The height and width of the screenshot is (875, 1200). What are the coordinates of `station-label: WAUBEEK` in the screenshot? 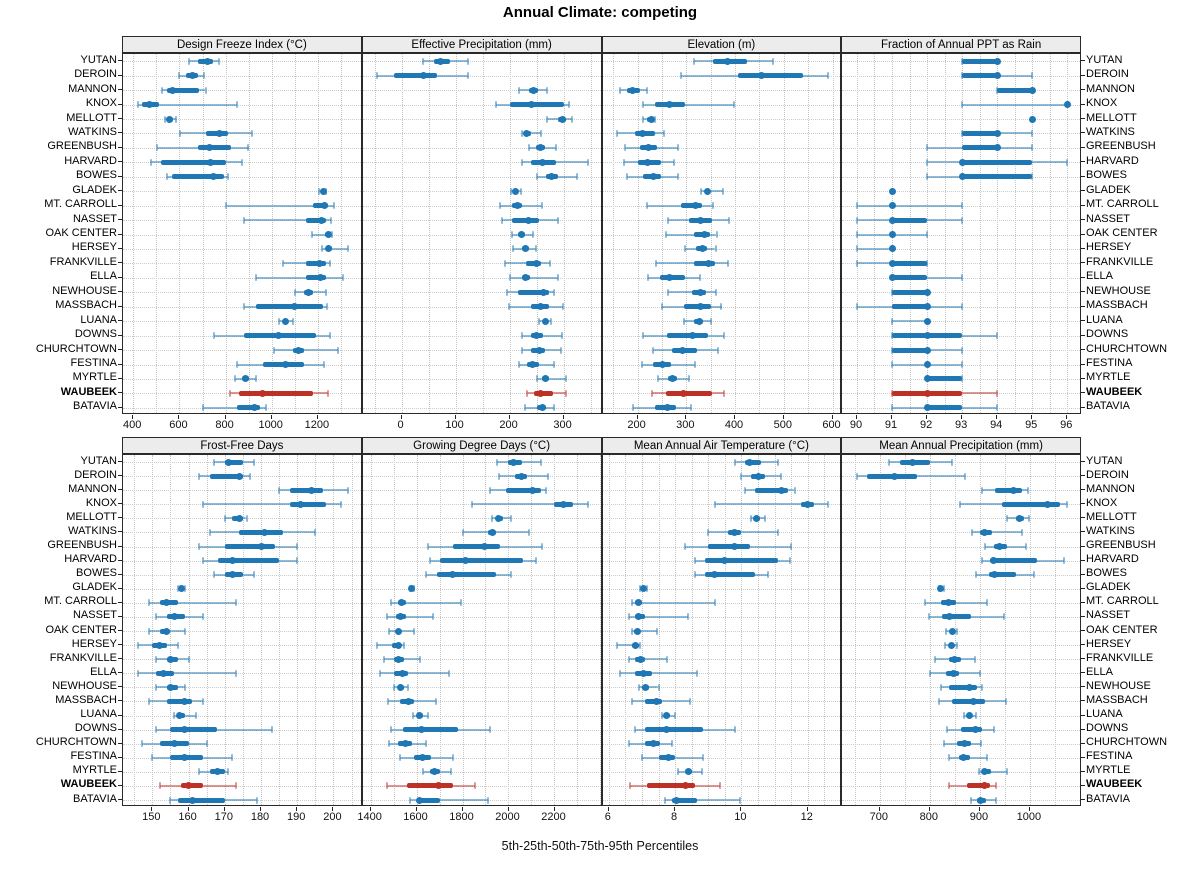 It's located at (1114, 784).